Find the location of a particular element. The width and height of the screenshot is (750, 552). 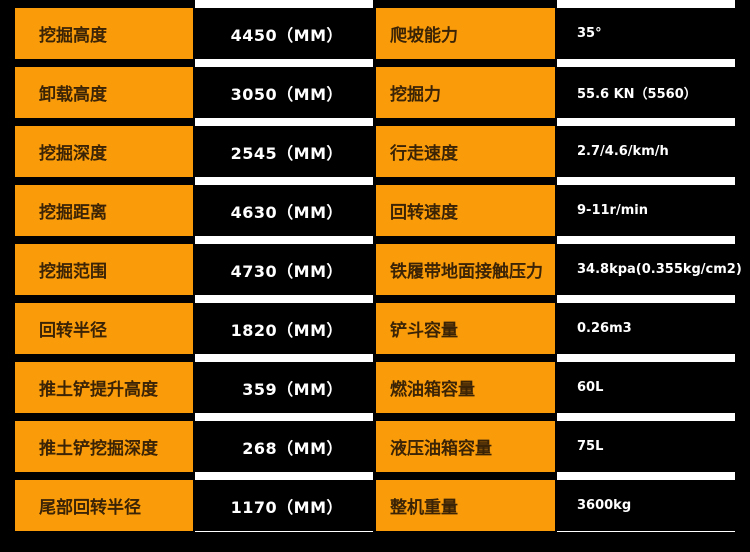

spec-label: 铲斗容量 is located at coordinates (465, 328).